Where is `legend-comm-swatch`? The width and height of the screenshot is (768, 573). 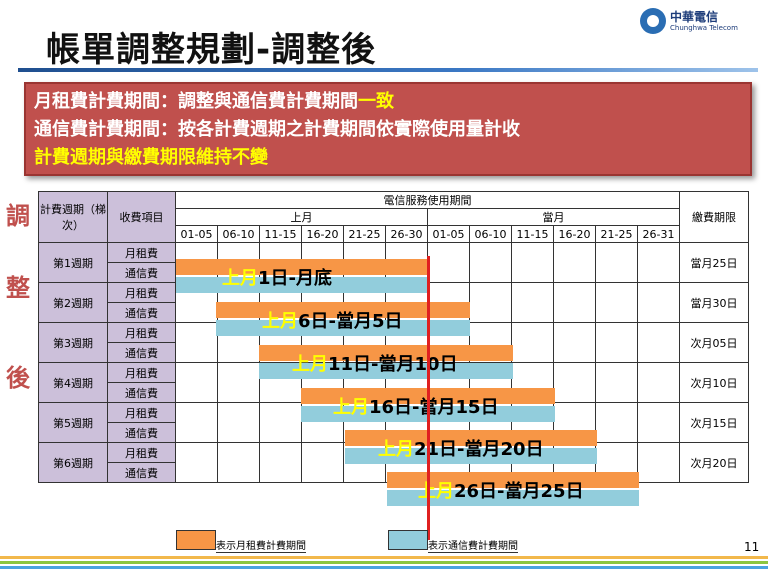
legend-comm-swatch is located at coordinates (408, 540).